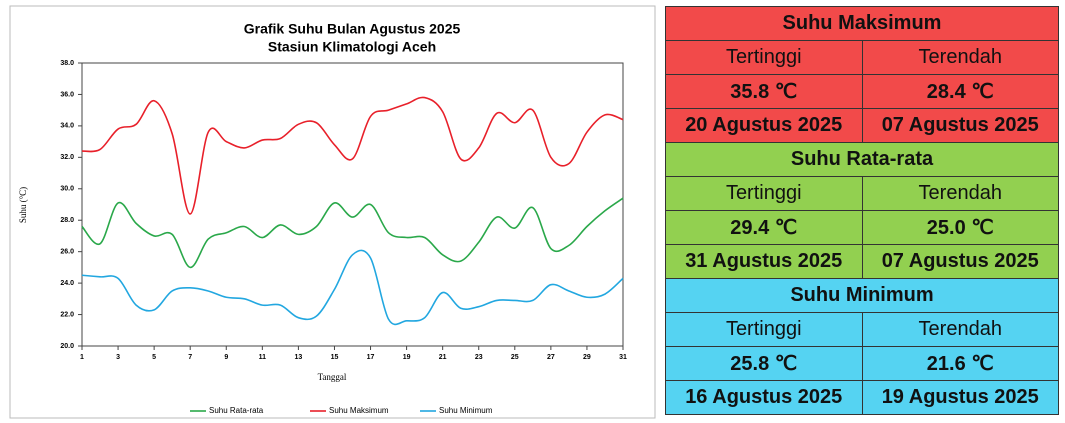 Image resolution: width=1065 pixels, height=423 pixels. I want to click on x-tick-label: 15, so click(335, 357).